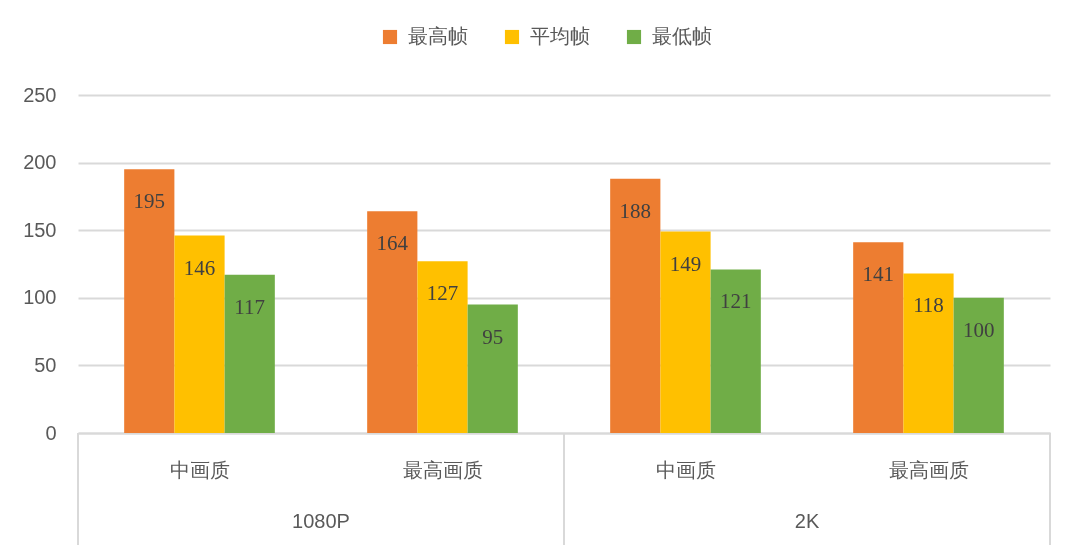 The width and height of the screenshot is (1080, 560). What do you see at coordinates (40, 94) in the screenshot?
I see `y-tick-label: 250` at bounding box center [40, 94].